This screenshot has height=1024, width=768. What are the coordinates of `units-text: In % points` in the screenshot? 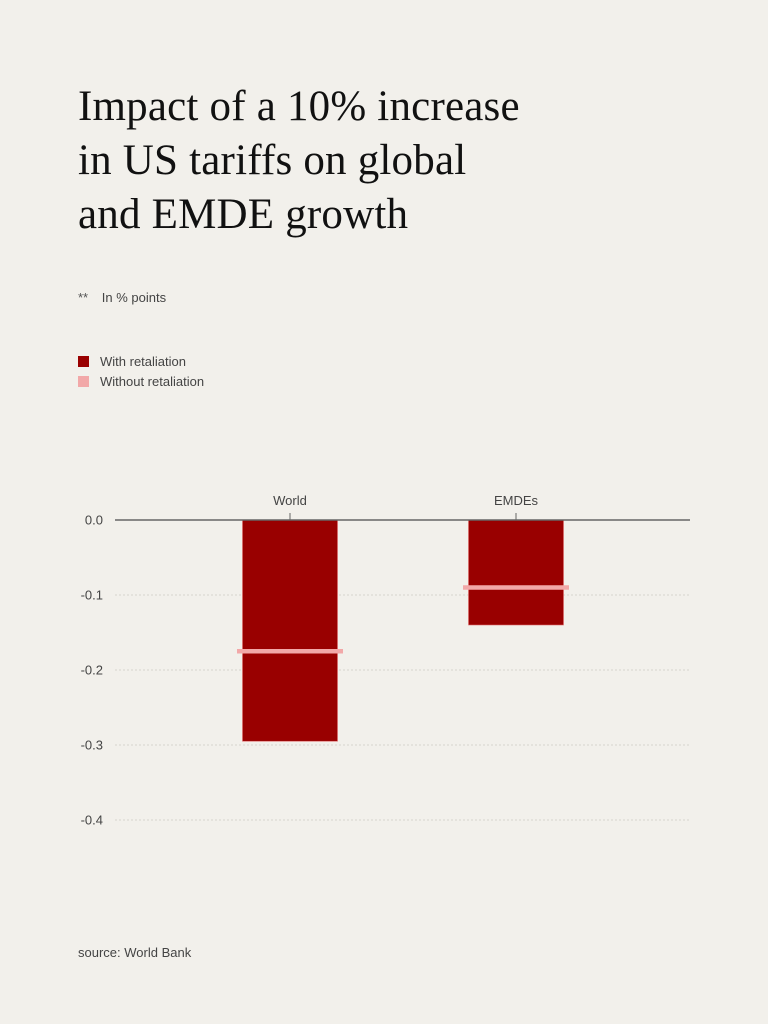 It's located at (134, 297).